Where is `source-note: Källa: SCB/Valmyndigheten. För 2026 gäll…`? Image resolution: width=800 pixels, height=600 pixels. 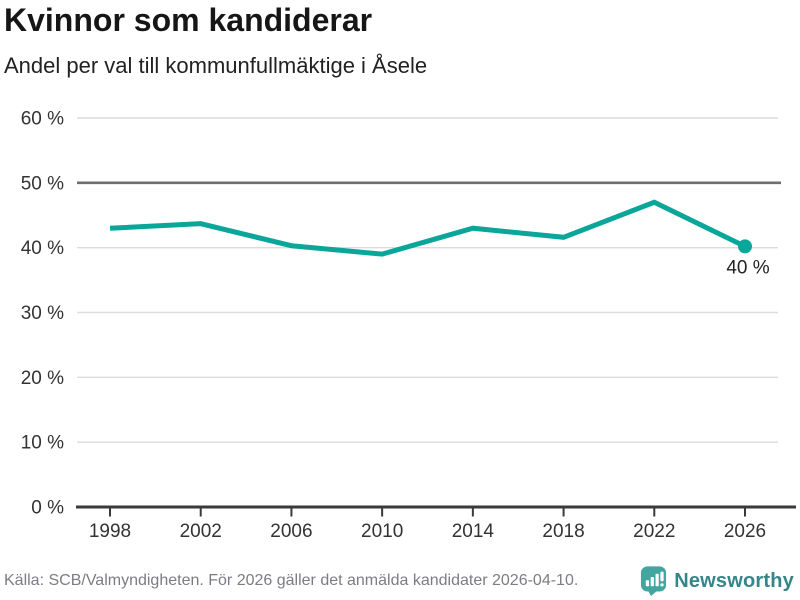
source-note: Källa: SCB/Valmyndigheten. För 2026 gäll… is located at coordinates (291, 580).